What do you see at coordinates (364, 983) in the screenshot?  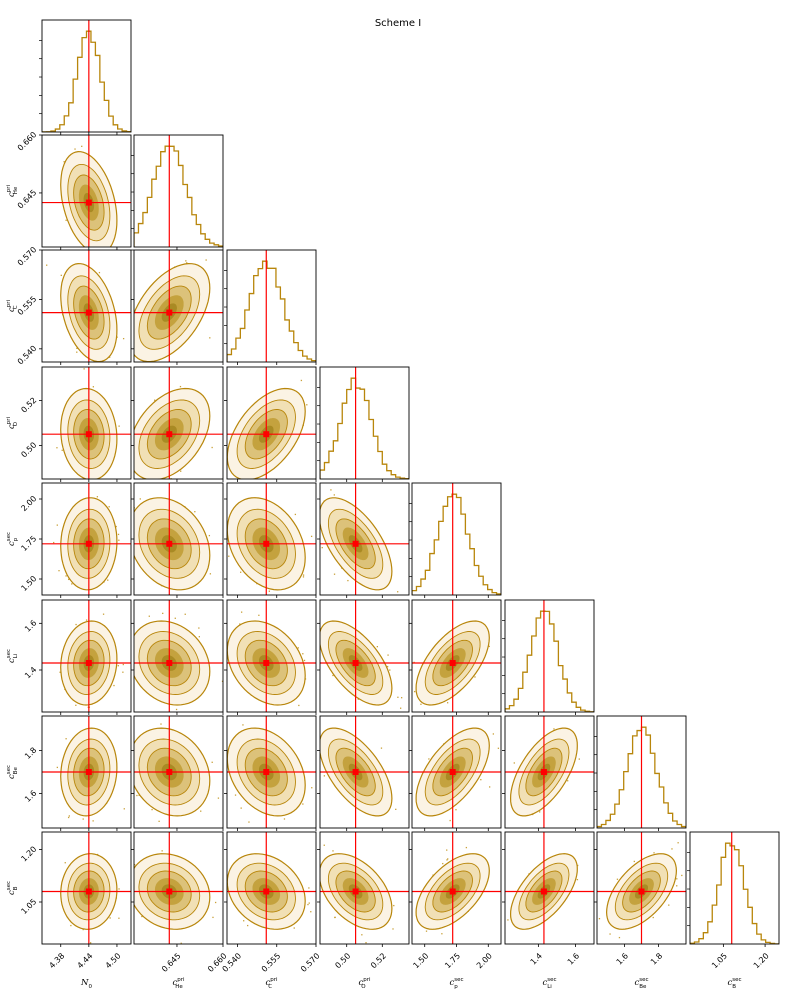 I see `x-axis-label-c_O_pri: cpri O` at bounding box center [364, 983].